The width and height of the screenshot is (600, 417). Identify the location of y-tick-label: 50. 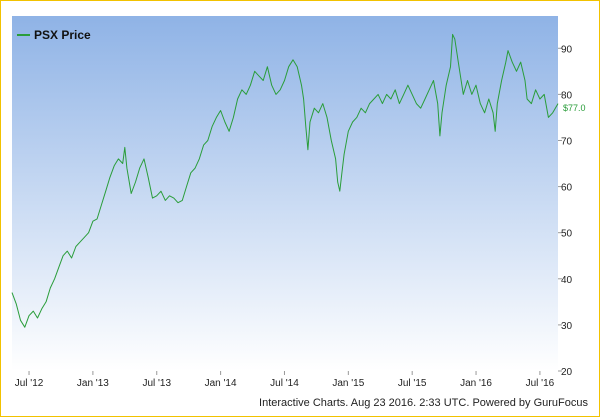
(567, 234).